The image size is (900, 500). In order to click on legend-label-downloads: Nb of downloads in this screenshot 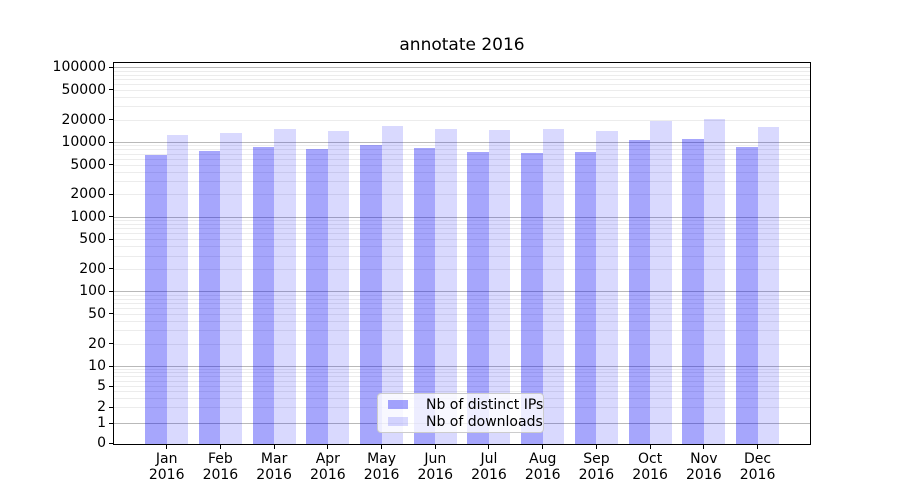, I will do `click(484, 421)`.